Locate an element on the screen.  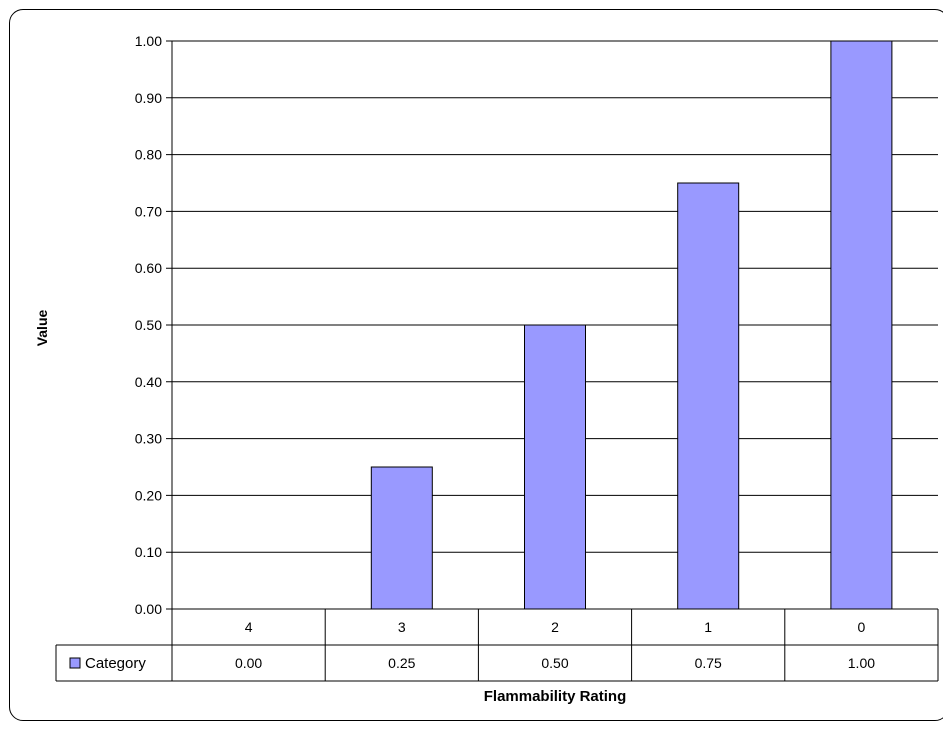
y-tick-label: 1.00 is located at coordinates (148, 41).